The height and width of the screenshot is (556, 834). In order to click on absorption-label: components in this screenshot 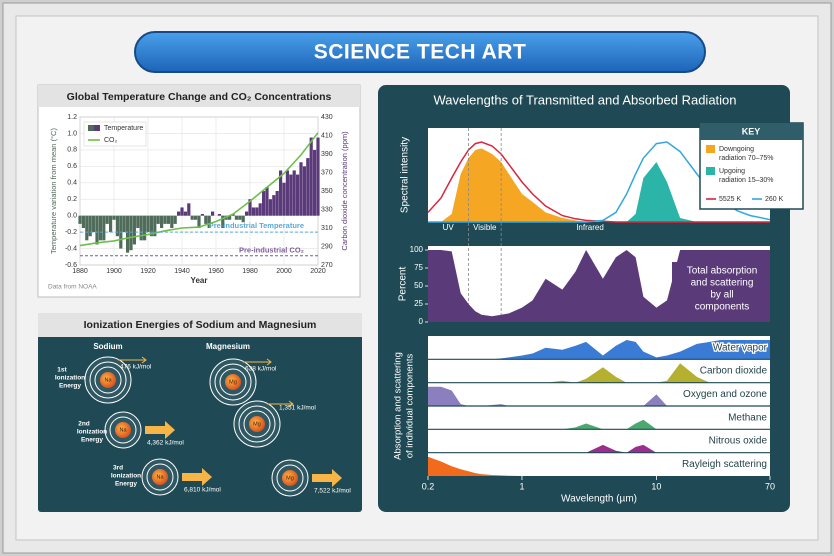, I will do `click(722, 307)`.